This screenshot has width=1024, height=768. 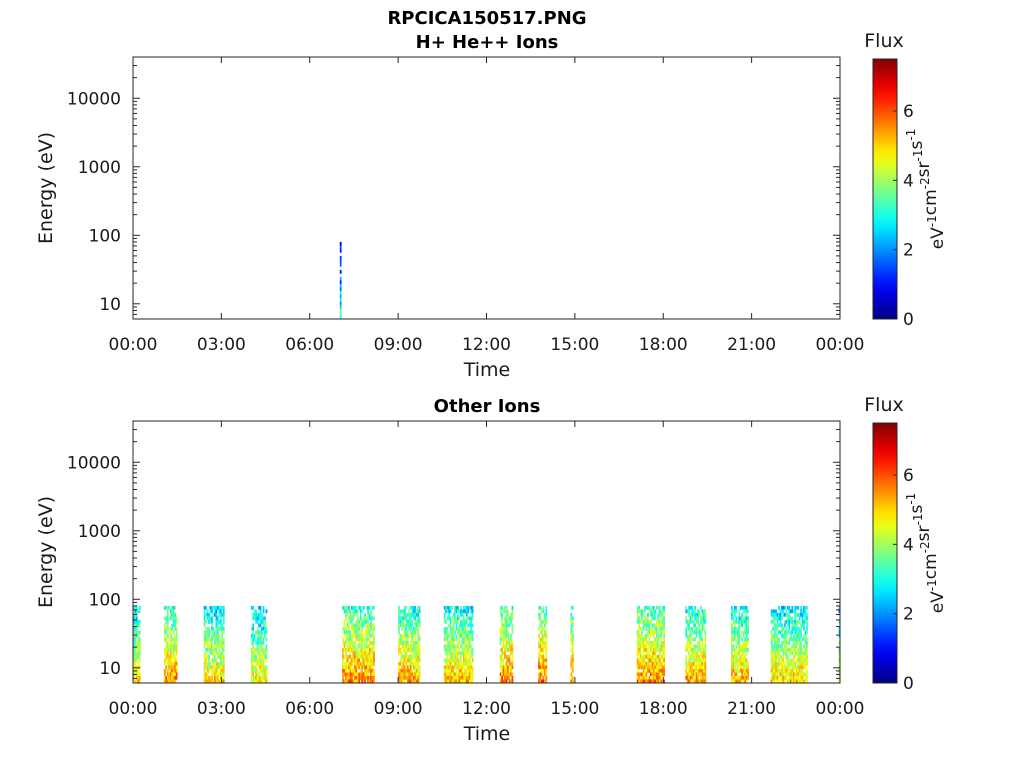 I want to click on unit-base: eV, so click(x=938, y=602).